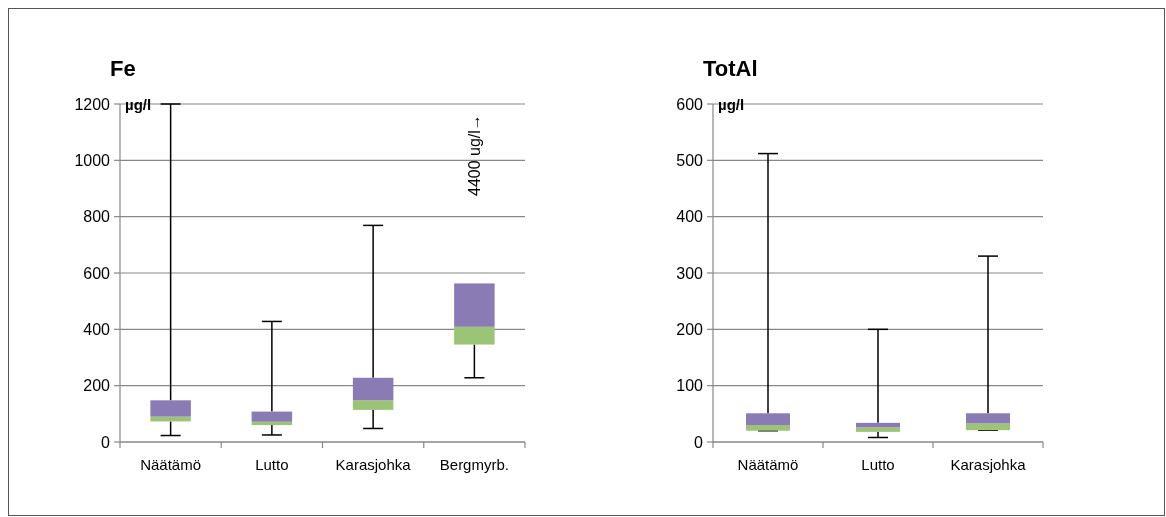 Image resolution: width=1166 pixels, height=517 pixels. Describe the element at coordinates (475, 155) in the screenshot. I see `annotation: 4400 ug/l→` at that location.